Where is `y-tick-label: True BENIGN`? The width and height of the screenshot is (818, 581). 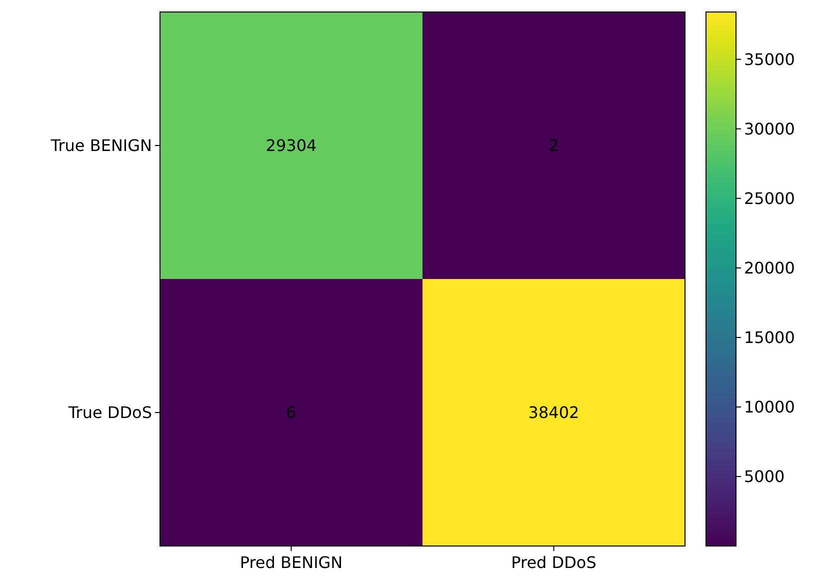 y-tick-label: True BENIGN is located at coordinates (101, 145).